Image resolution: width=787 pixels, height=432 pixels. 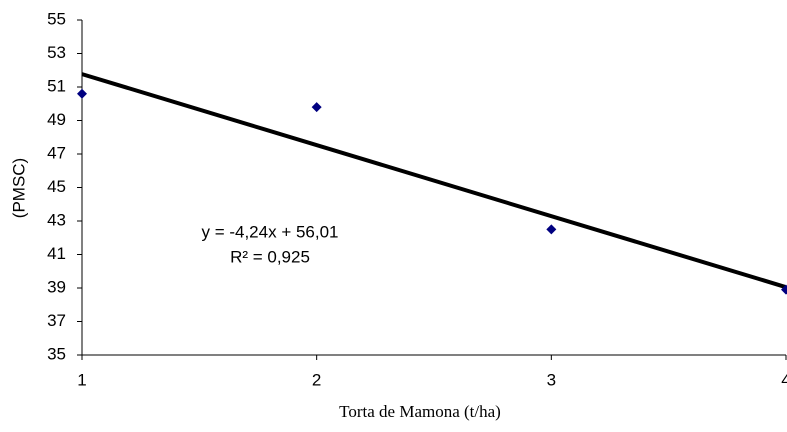 I want to click on x-axis-label: Torta de Mamona (t/ha), so click(x=420, y=411).